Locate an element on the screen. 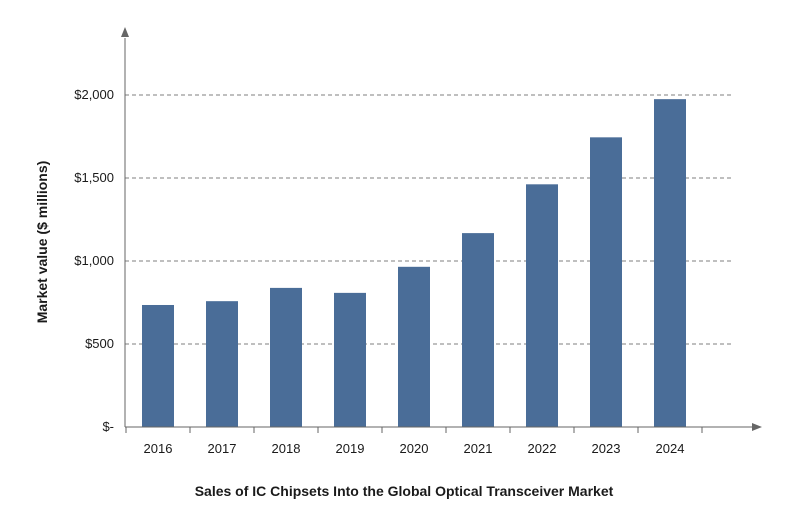 Image resolution: width=800 pixels, height=514 pixels. y-tick-label: $1,500 is located at coordinates (94, 177).